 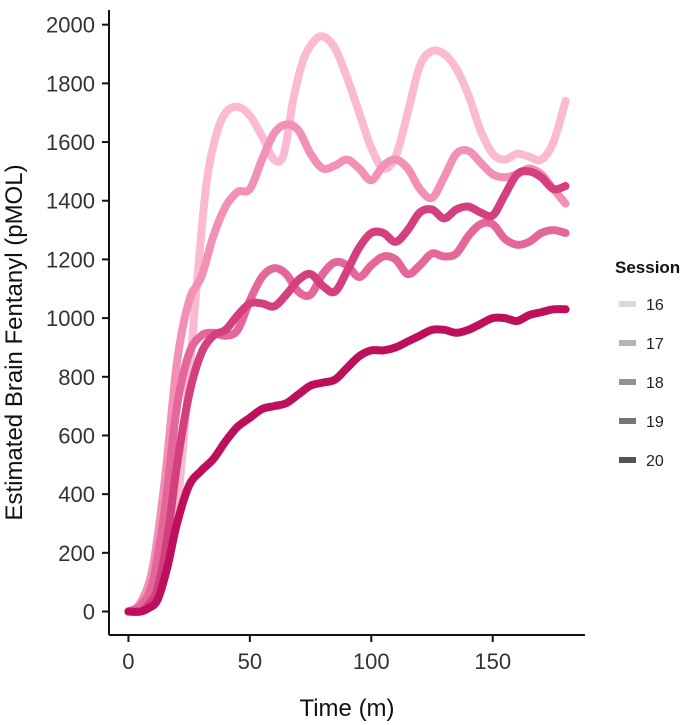 What do you see at coordinates (70, 83) in the screenshot?
I see `y-tick-label: 1800` at bounding box center [70, 83].